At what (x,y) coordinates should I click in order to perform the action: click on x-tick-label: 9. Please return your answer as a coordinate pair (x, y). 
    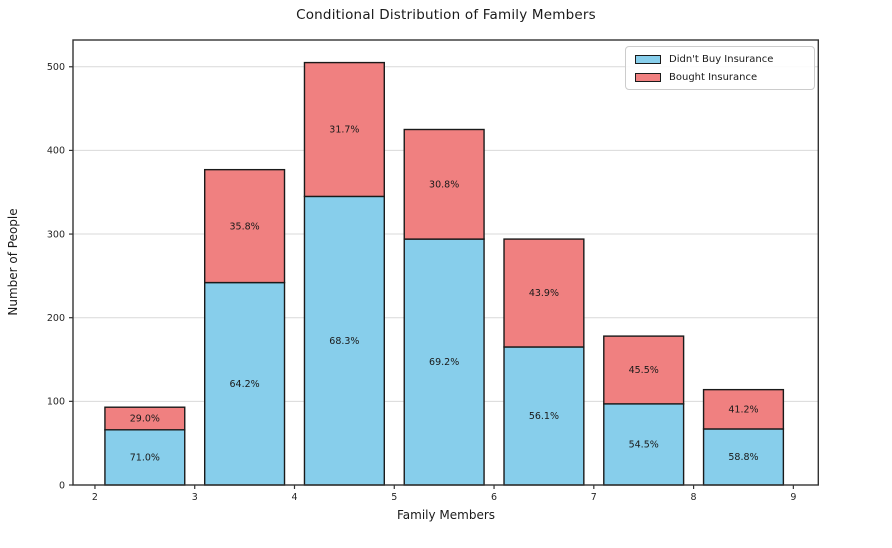
    Looking at the image, I should click on (793, 497).